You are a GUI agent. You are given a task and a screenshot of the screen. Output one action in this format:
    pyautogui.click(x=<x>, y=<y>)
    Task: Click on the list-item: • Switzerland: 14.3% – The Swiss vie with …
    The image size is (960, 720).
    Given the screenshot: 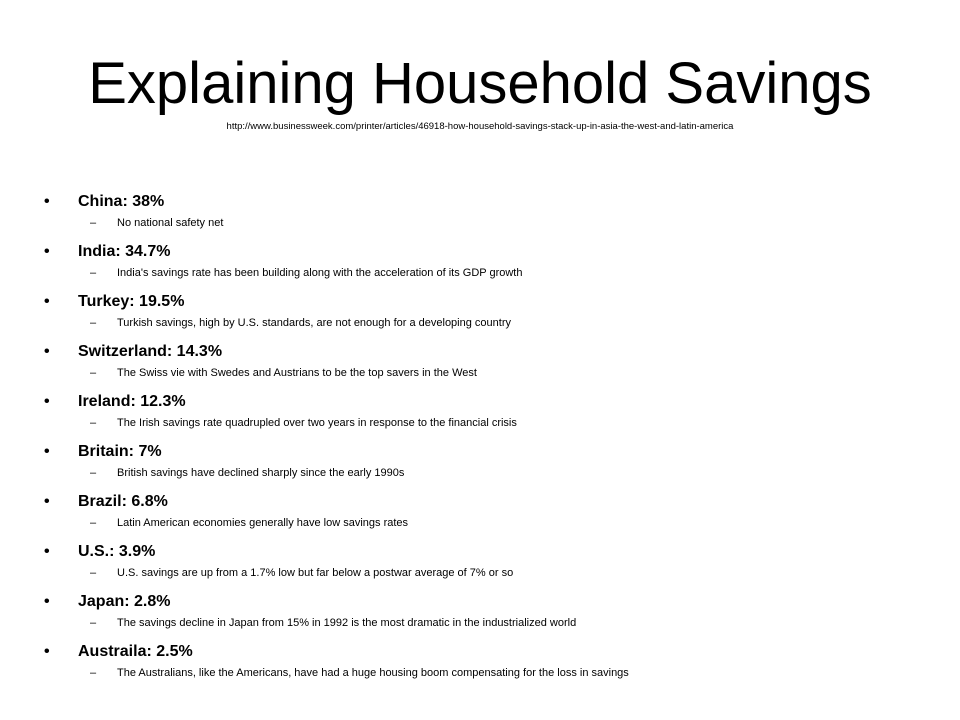 What is the action you would take?
    pyautogui.click(x=494, y=361)
    